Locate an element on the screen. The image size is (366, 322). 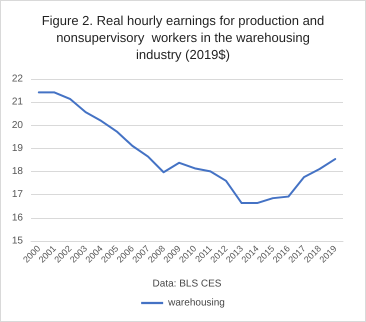
legend-label: warehousing is located at coordinates (196, 303).